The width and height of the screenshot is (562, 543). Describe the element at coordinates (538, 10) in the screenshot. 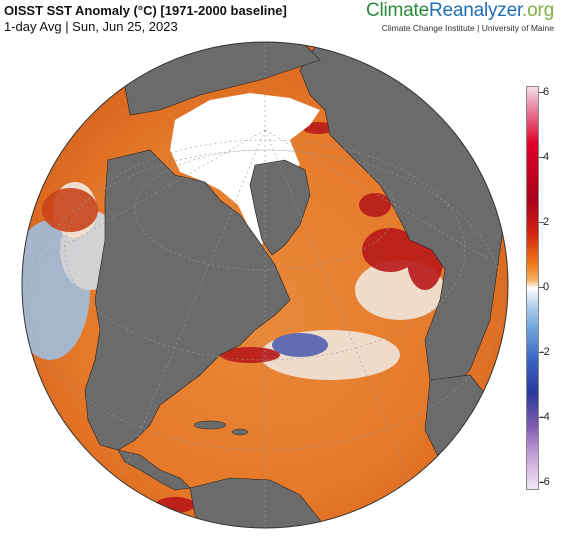

I see `brand-logo-part3: .org` at that location.